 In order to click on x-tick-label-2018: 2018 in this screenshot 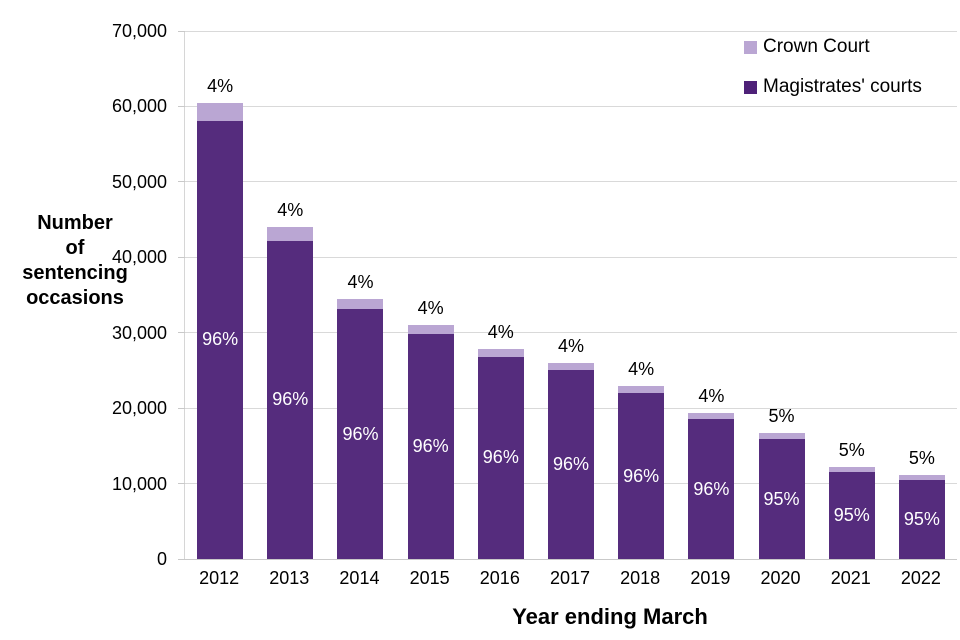, I will do `click(640, 578)`.